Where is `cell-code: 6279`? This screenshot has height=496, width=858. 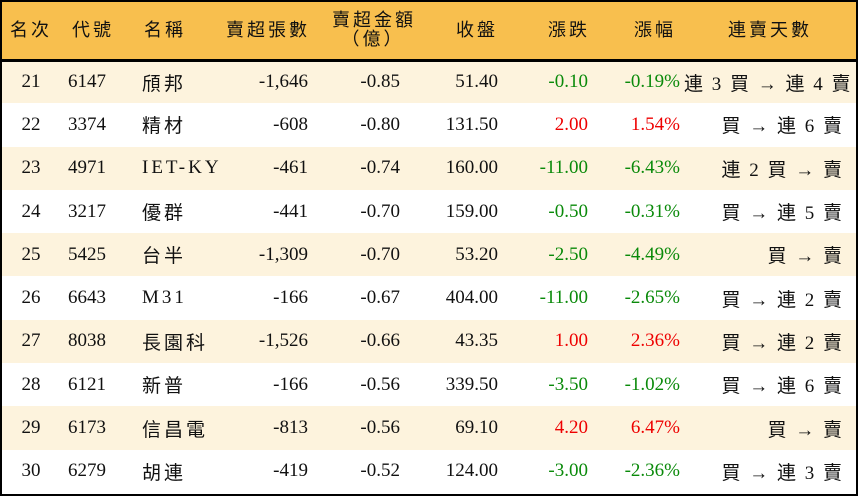 cell-code: 6279 is located at coordinates (87, 471).